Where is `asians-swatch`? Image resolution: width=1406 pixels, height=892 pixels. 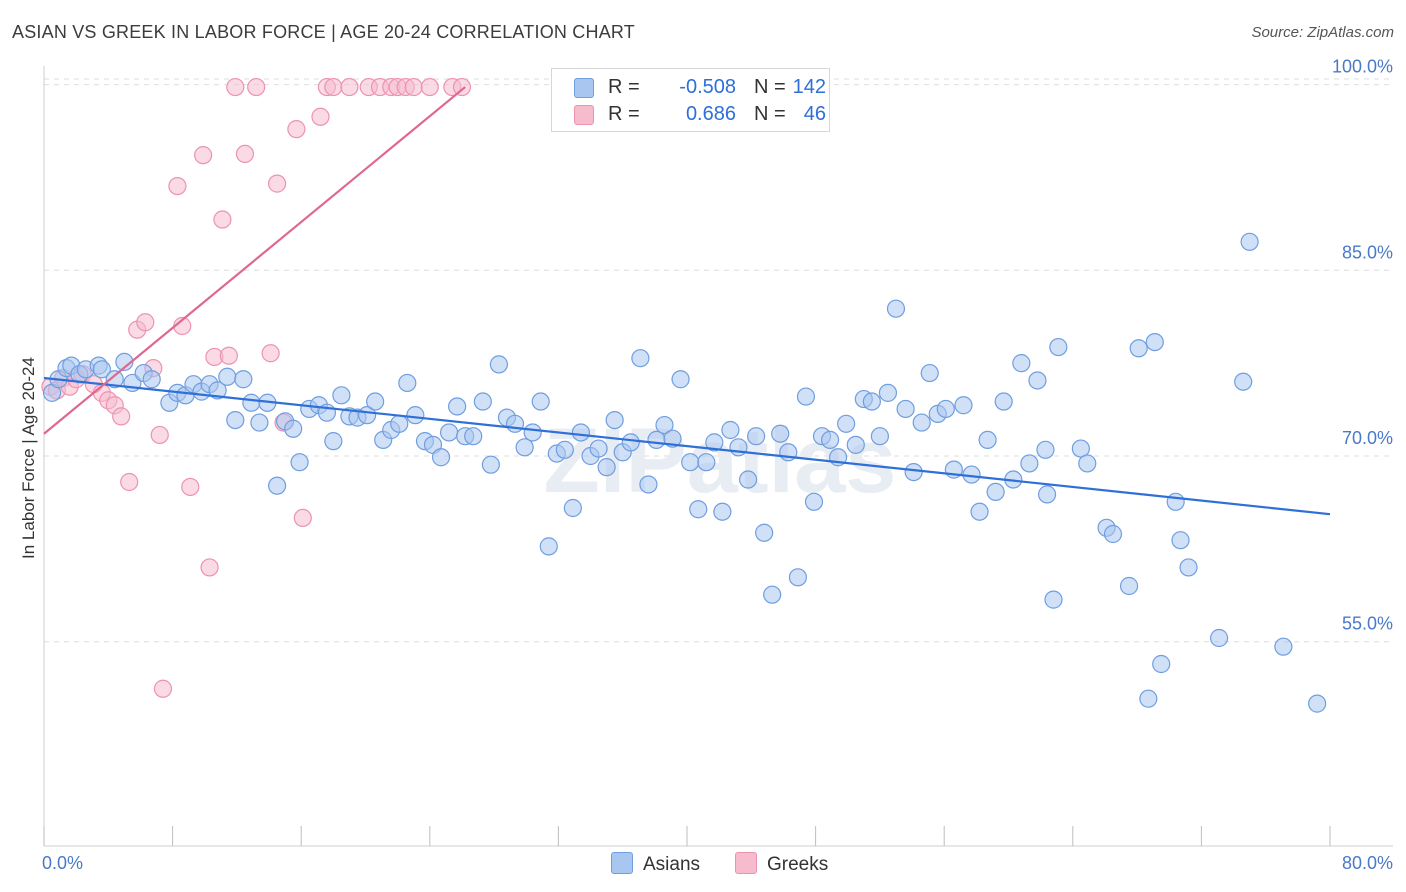 asians-swatch is located at coordinates (584, 88).